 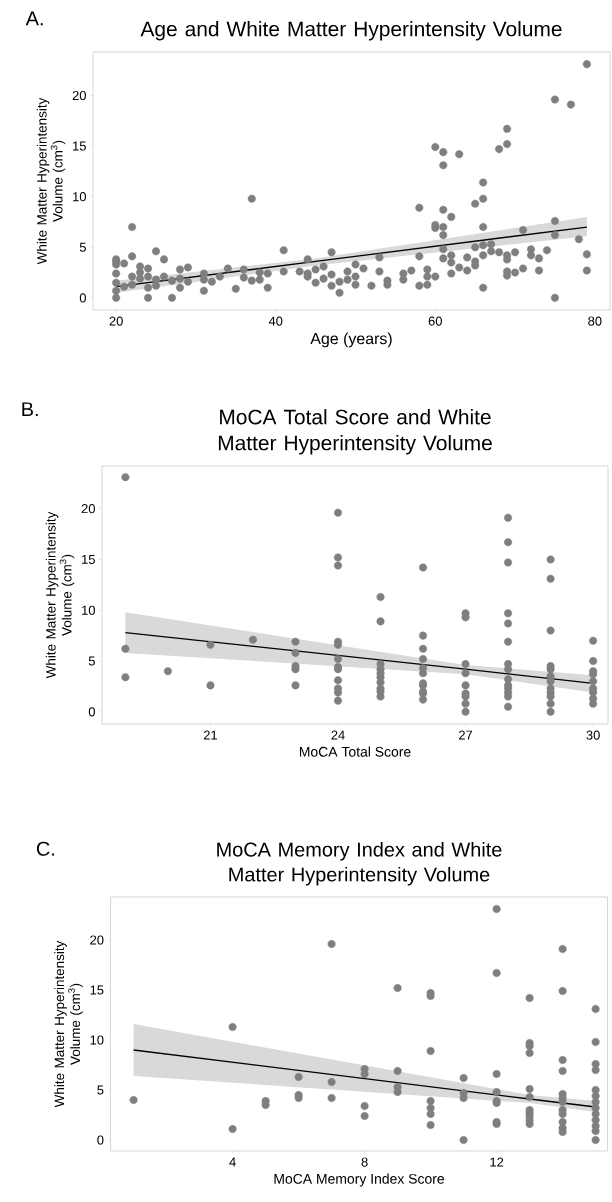 I want to click on x-axis-title: Age (years), so click(x=351, y=340).